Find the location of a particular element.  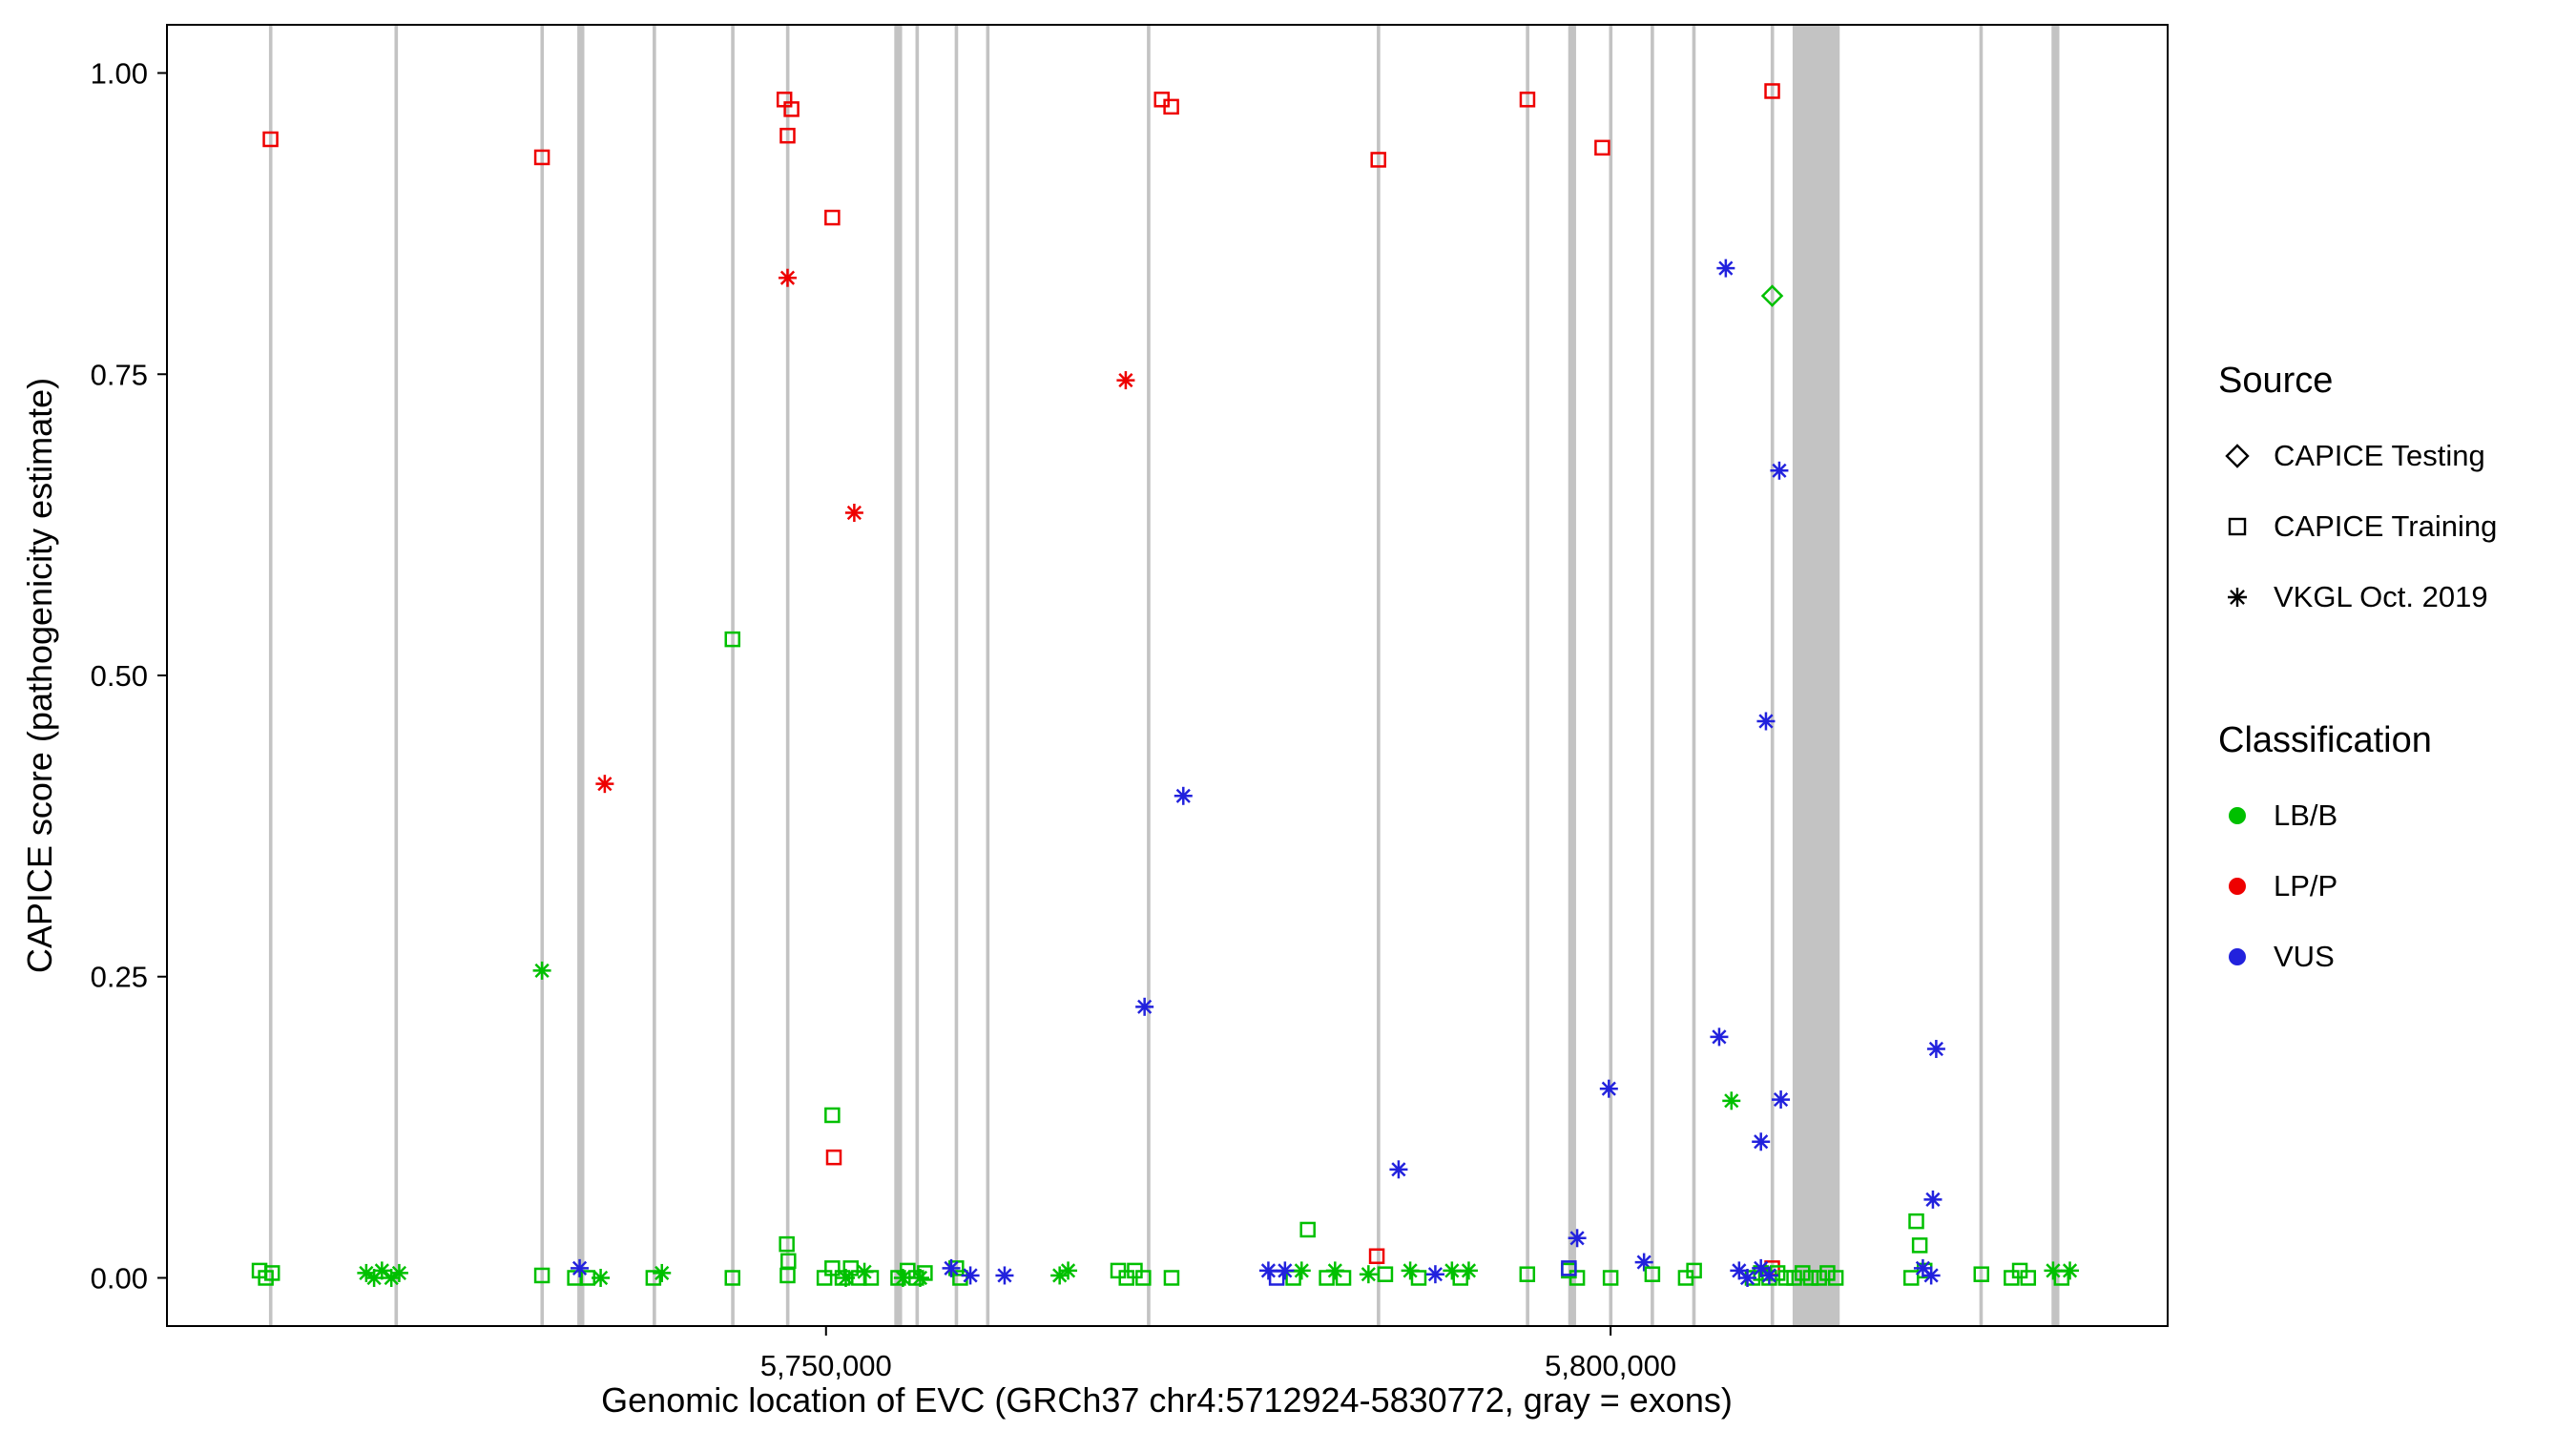

y-axis-title: CAPICE score (pathogenicity estimate) is located at coordinates (39, 675).